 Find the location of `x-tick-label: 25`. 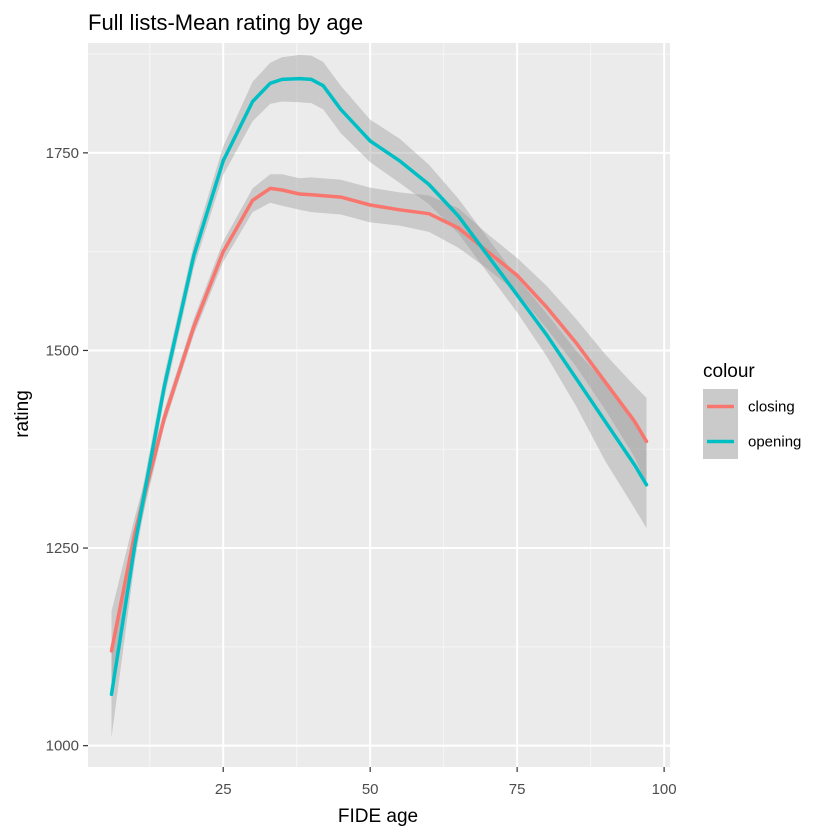

x-tick-label: 25 is located at coordinates (223, 789).